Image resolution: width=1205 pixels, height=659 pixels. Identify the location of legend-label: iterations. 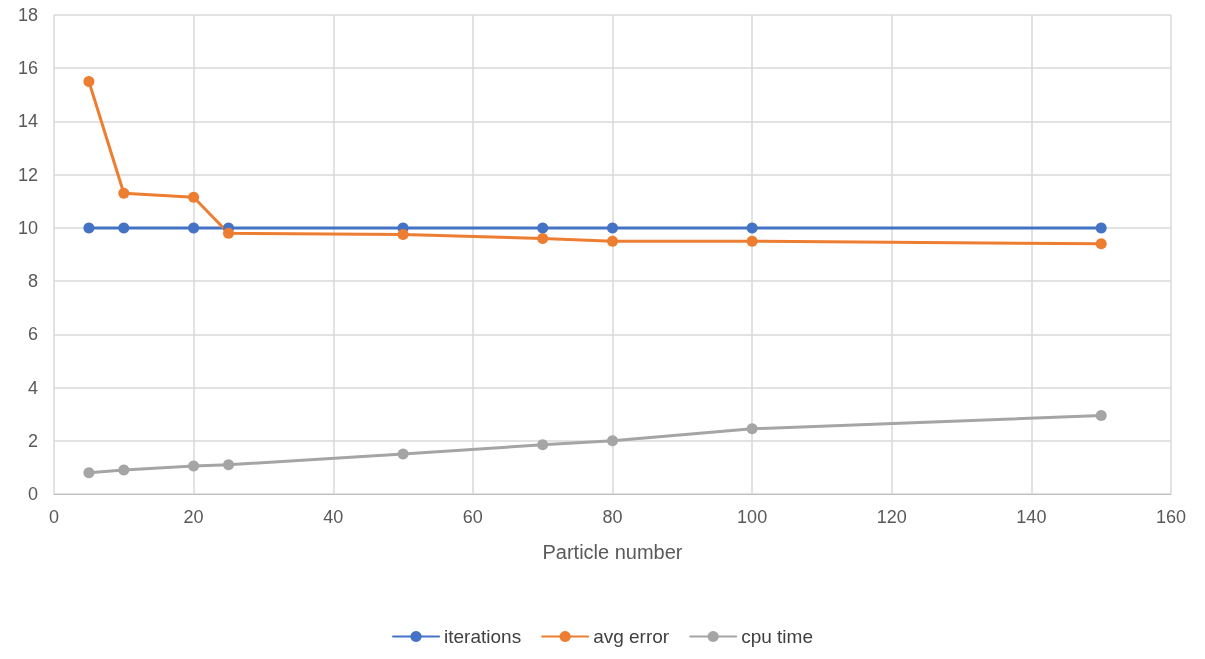
(483, 636).